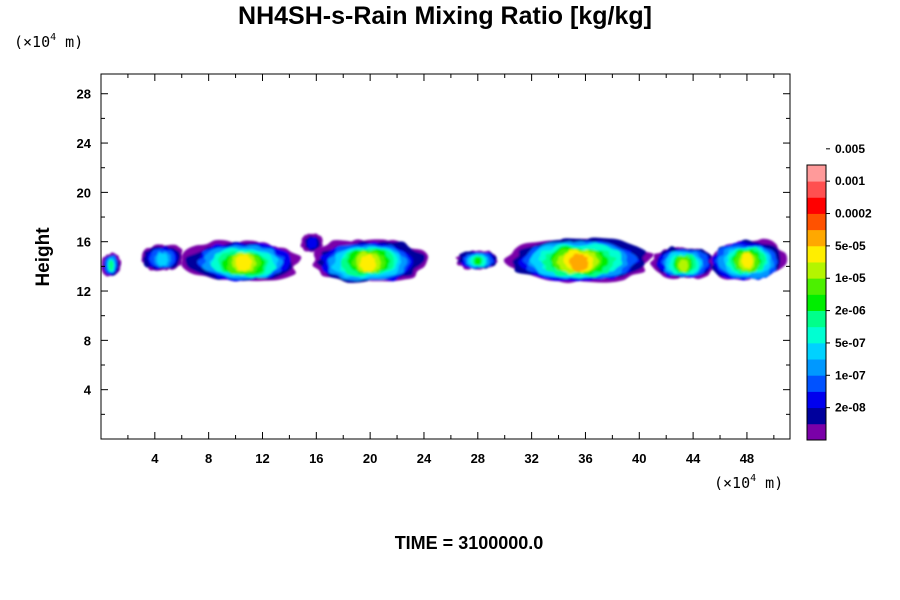 The height and width of the screenshot is (600, 900). I want to click on colorbar-label: 1e-05, so click(850, 278).